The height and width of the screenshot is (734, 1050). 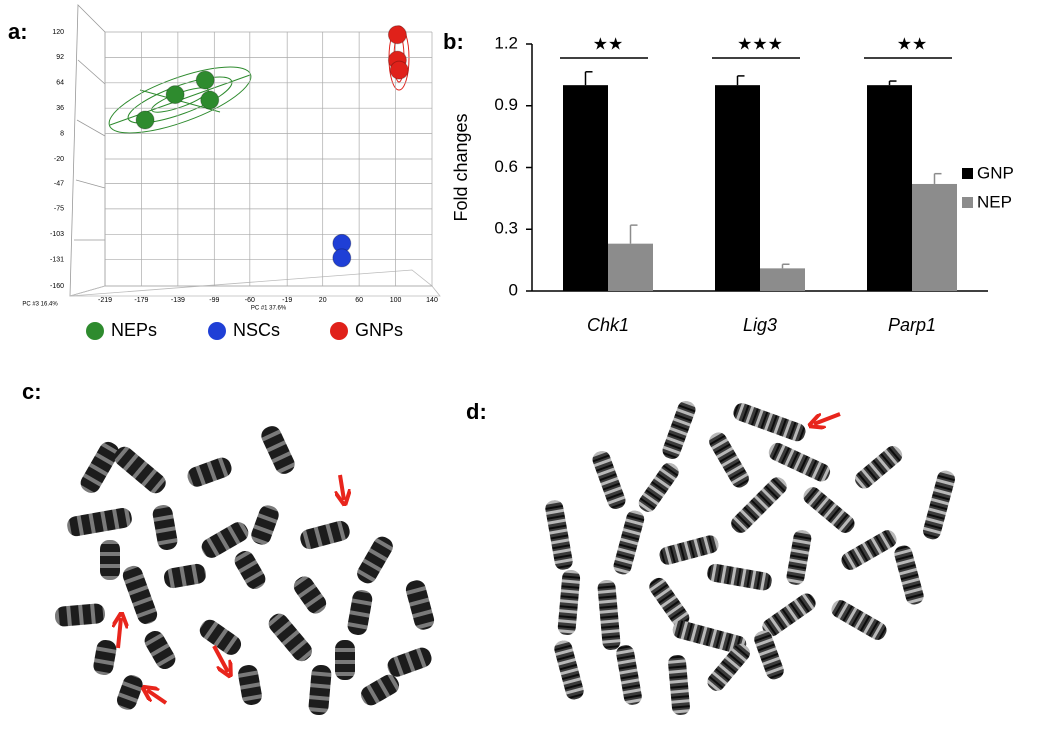 What do you see at coordinates (256, 330) in the screenshot?
I see `legend-label: NSCs` at bounding box center [256, 330].